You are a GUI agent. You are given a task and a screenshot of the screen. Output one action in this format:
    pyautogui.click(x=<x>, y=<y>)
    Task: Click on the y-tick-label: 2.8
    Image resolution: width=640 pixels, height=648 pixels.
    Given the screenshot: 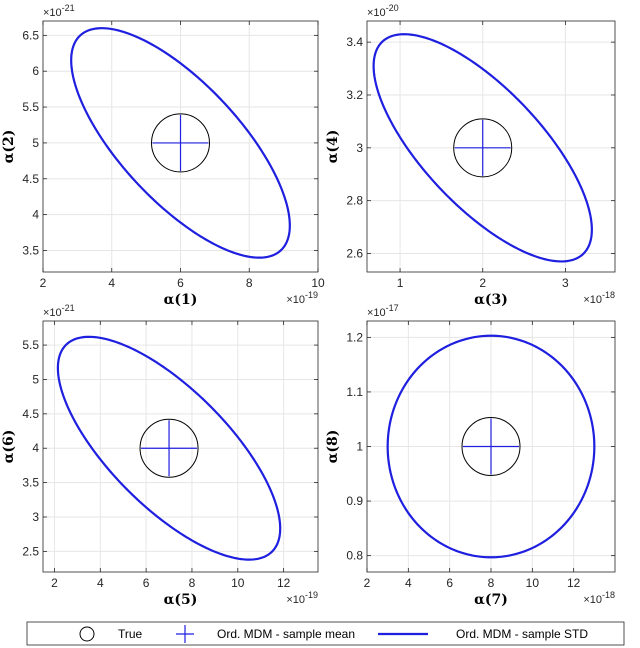 What is the action you would take?
    pyautogui.click(x=354, y=201)
    